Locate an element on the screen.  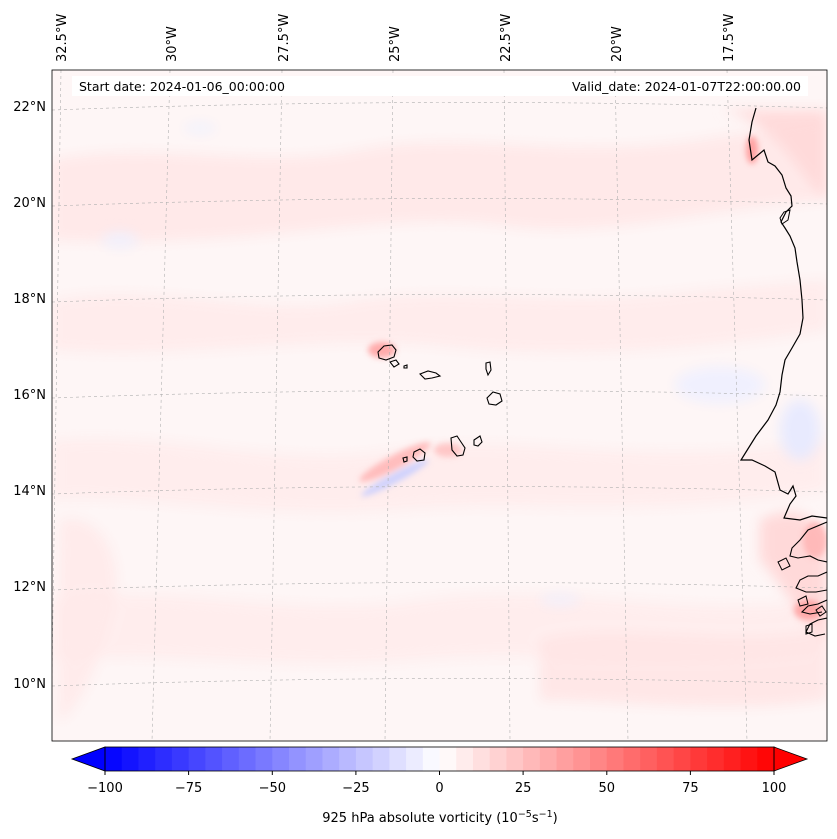
map-title-strip is located at coordinates (440, 86).